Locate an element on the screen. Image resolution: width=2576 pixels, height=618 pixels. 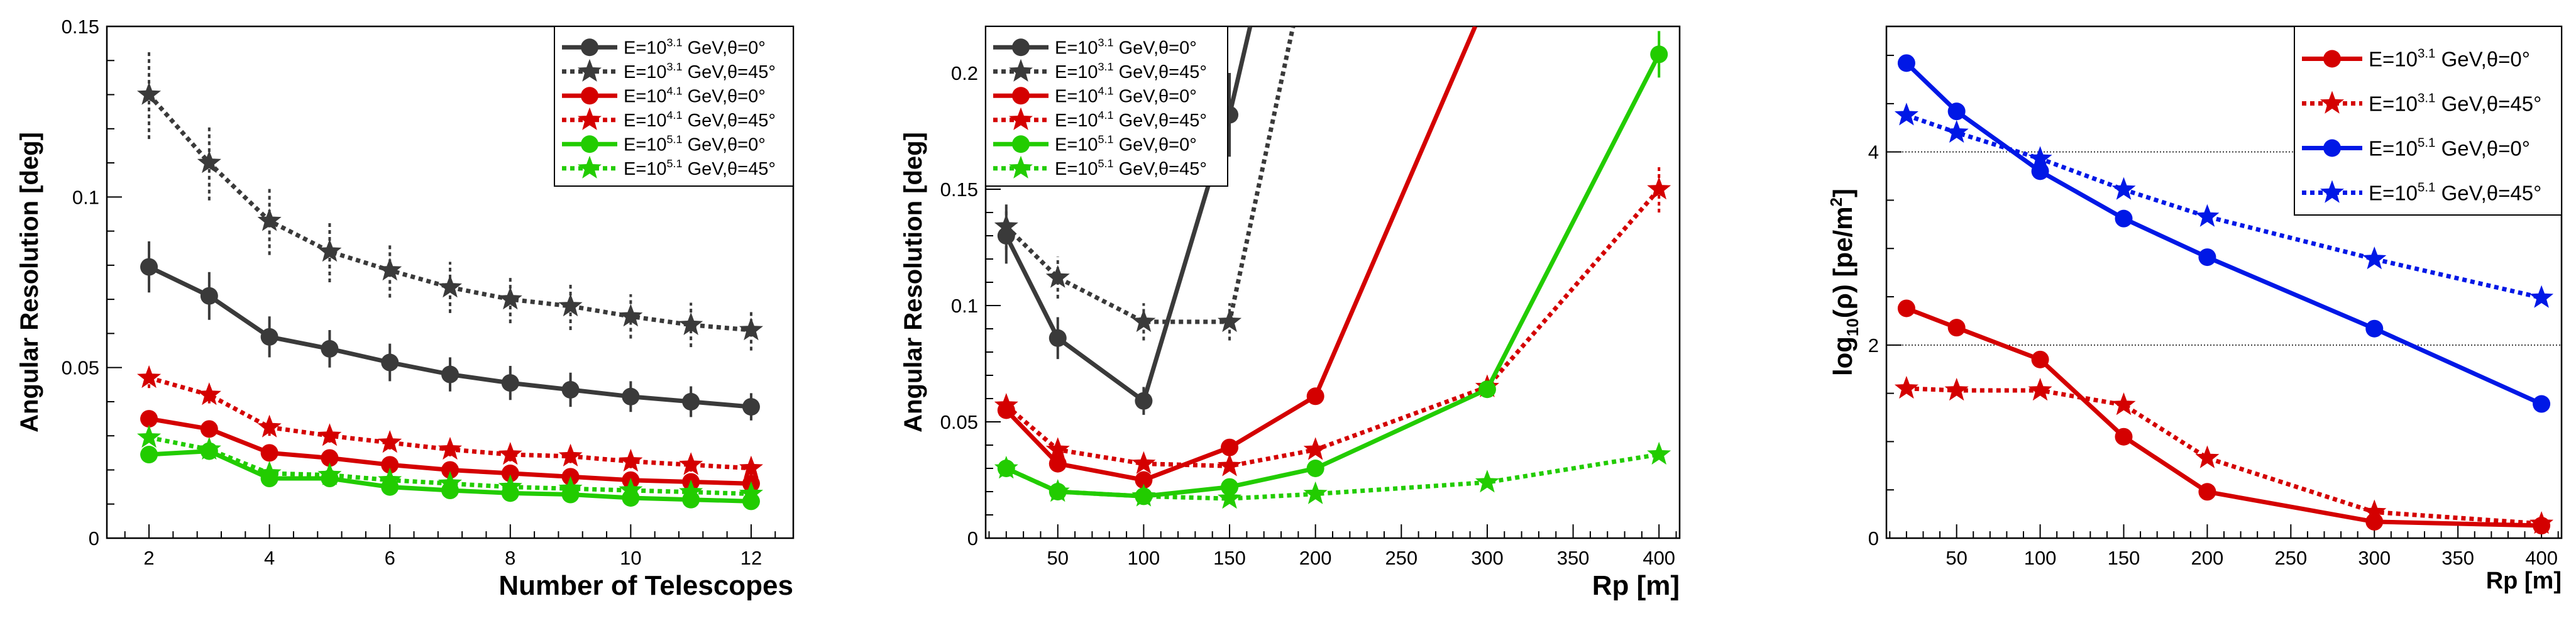
x-tick-label: 10 is located at coordinates (631, 558).